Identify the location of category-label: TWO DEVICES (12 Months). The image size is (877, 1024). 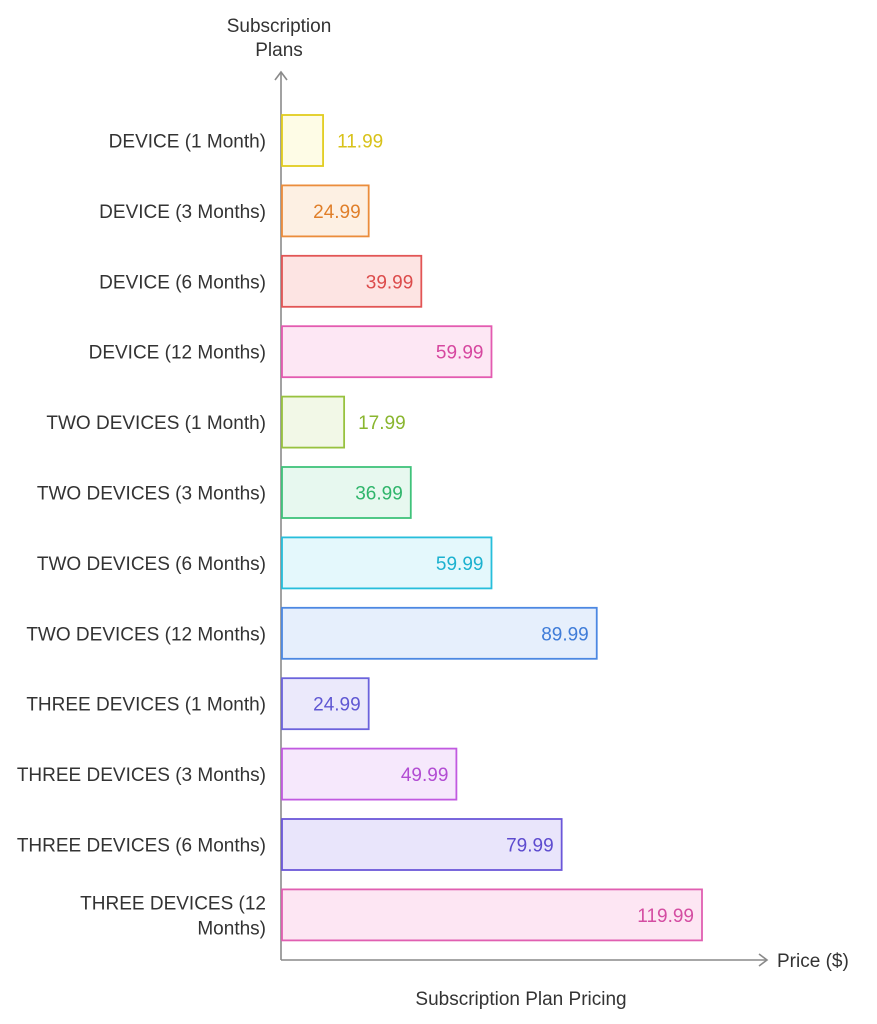
(146, 634).